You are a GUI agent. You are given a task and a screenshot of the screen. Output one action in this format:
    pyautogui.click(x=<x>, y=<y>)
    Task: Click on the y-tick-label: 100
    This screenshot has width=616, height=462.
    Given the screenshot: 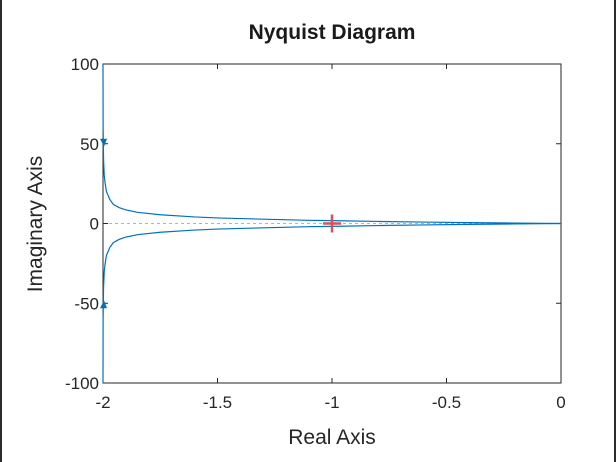 What is the action you would take?
    pyautogui.click(x=85, y=64)
    